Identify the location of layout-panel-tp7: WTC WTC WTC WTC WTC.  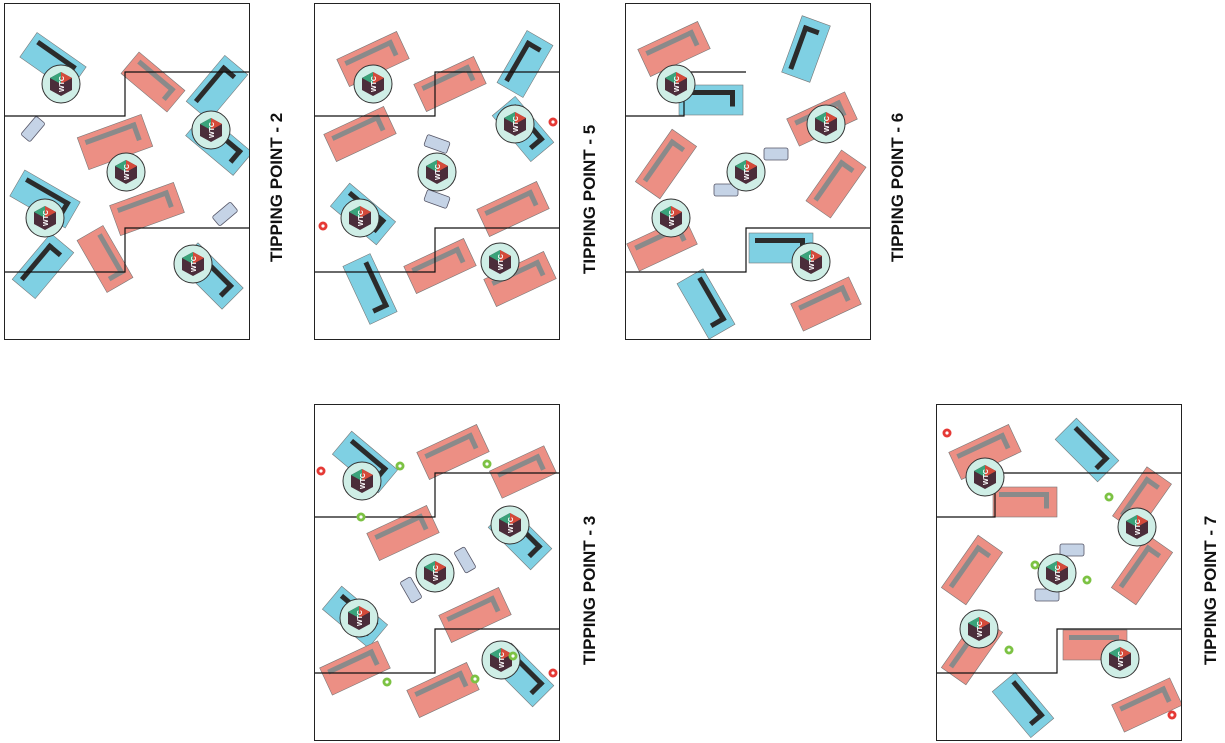
(1059, 572).